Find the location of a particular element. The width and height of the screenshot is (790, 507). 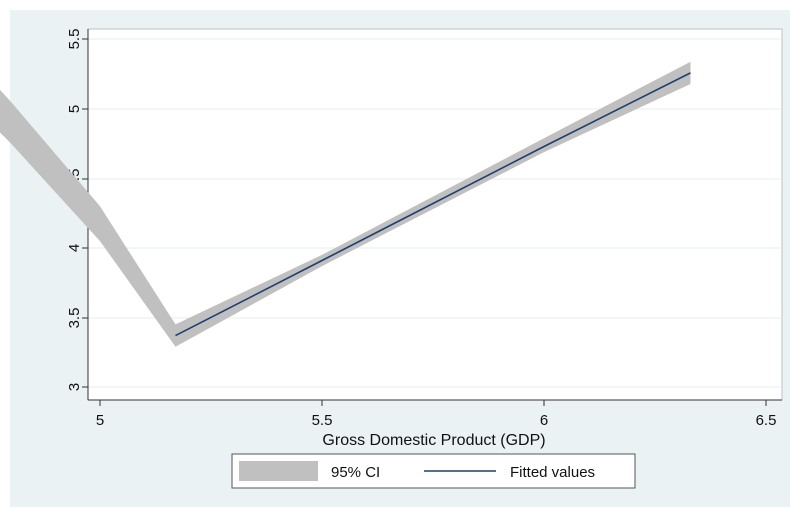

y-tick-label: 3 is located at coordinates (74, 387).